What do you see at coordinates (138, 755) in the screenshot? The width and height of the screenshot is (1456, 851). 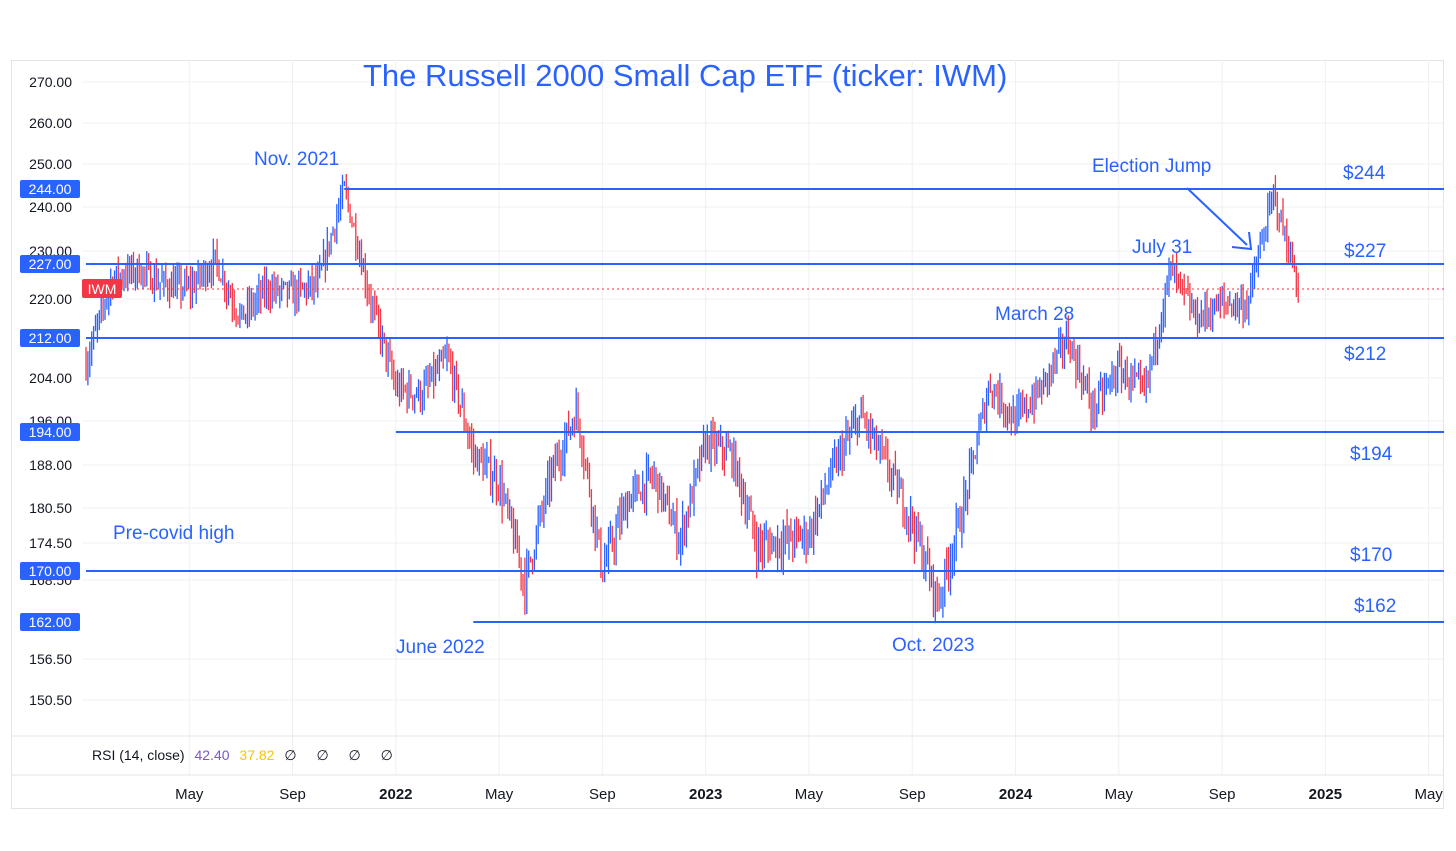 I see `rsi-name: RSI (14, close)` at bounding box center [138, 755].